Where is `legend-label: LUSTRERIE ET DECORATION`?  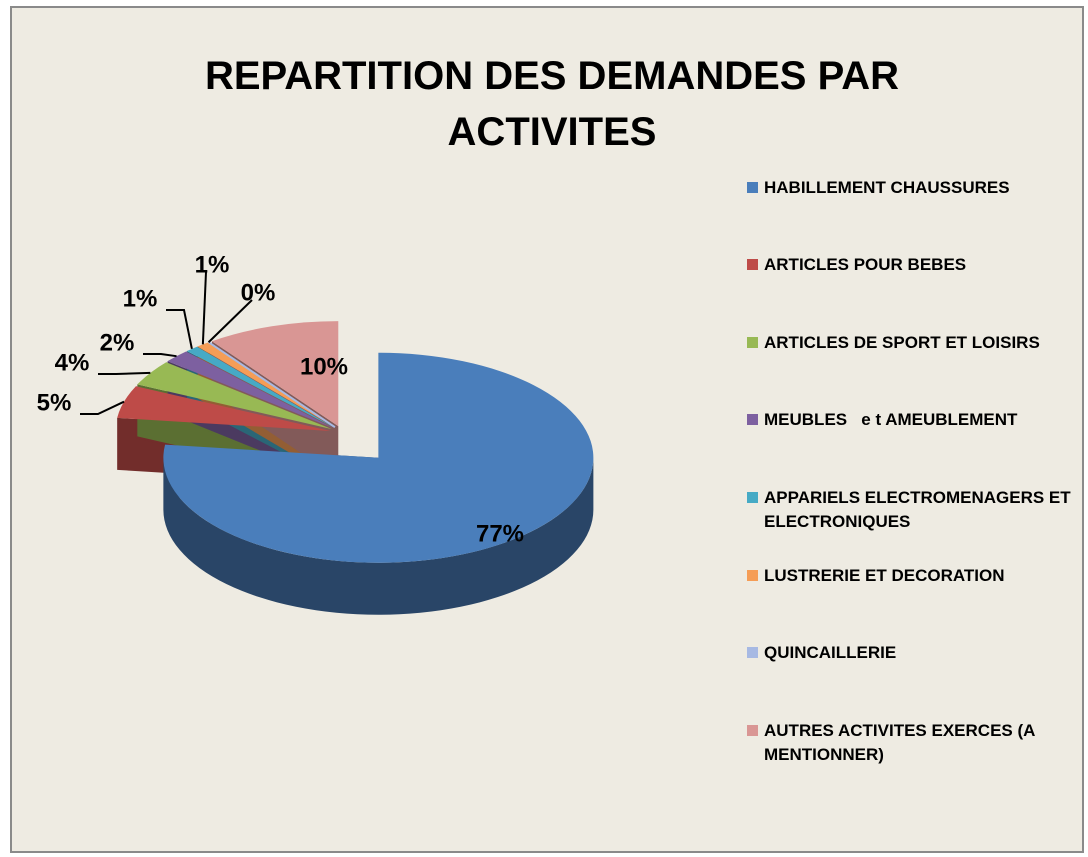
legend-label: LUSTRERIE ET DECORATION is located at coordinates (884, 575).